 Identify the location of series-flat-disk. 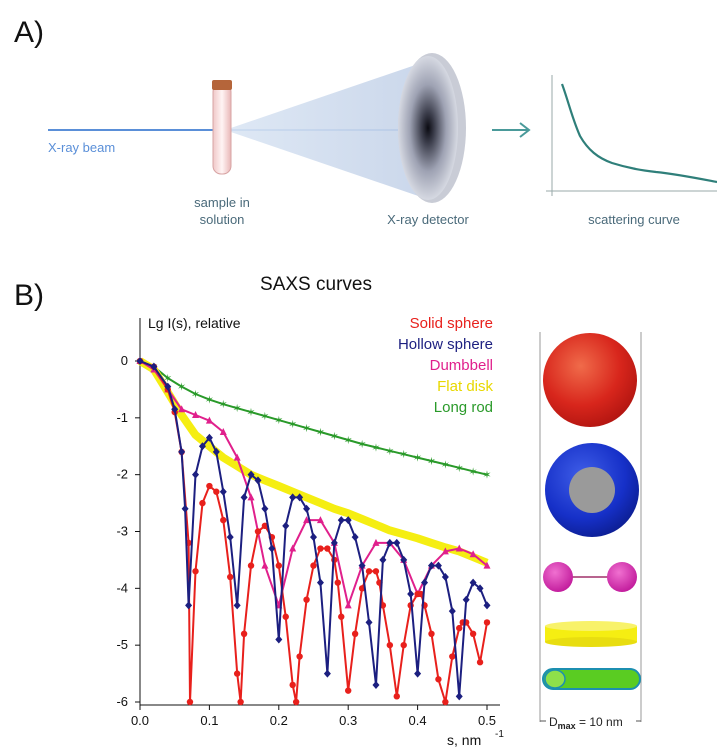
(313, 462).